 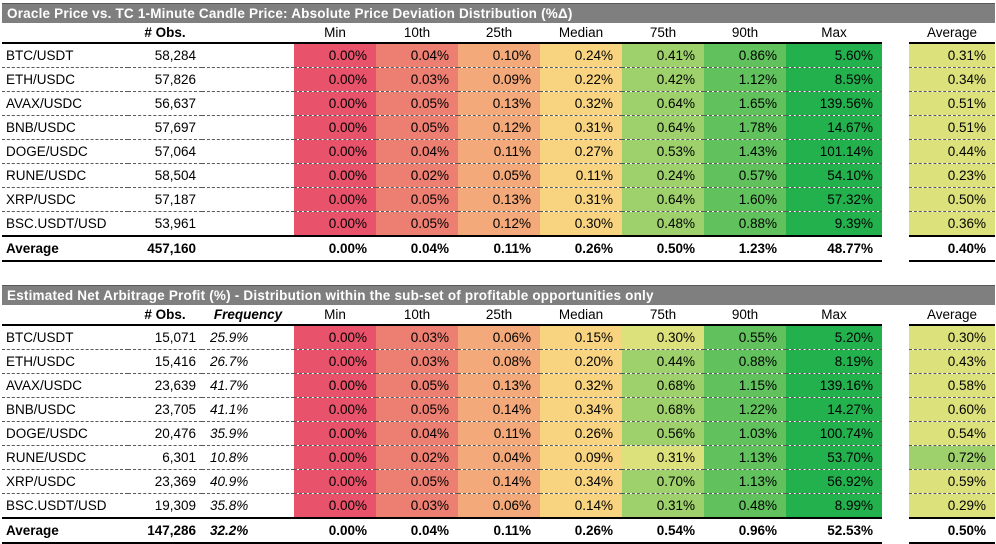 What do you see at coordinates (663, 199) in the screenshot?
I see `percentile-cell: 0.64%` at bounding box center [663, 199].